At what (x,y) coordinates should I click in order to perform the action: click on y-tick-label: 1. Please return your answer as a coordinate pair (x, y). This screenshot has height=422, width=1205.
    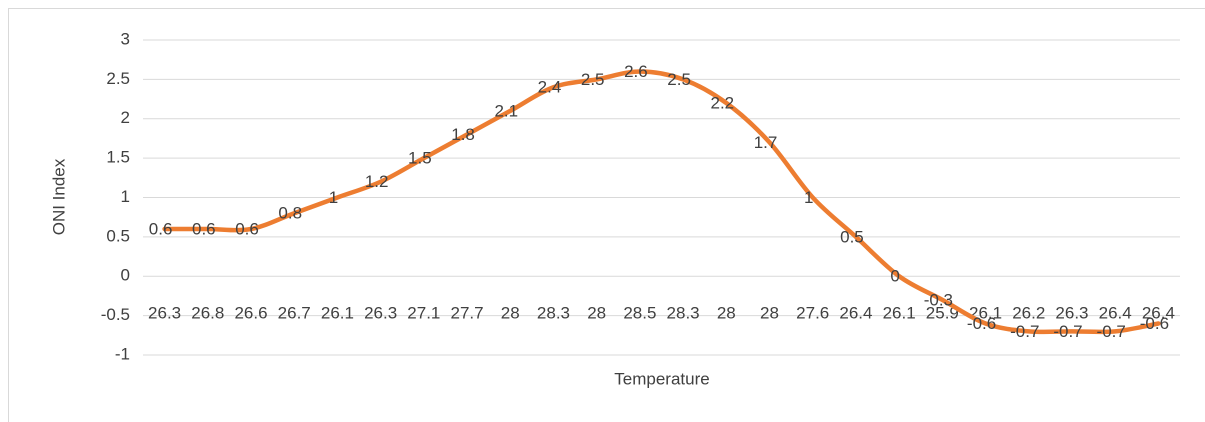
    Looking at the image, I should click on (125, 196).